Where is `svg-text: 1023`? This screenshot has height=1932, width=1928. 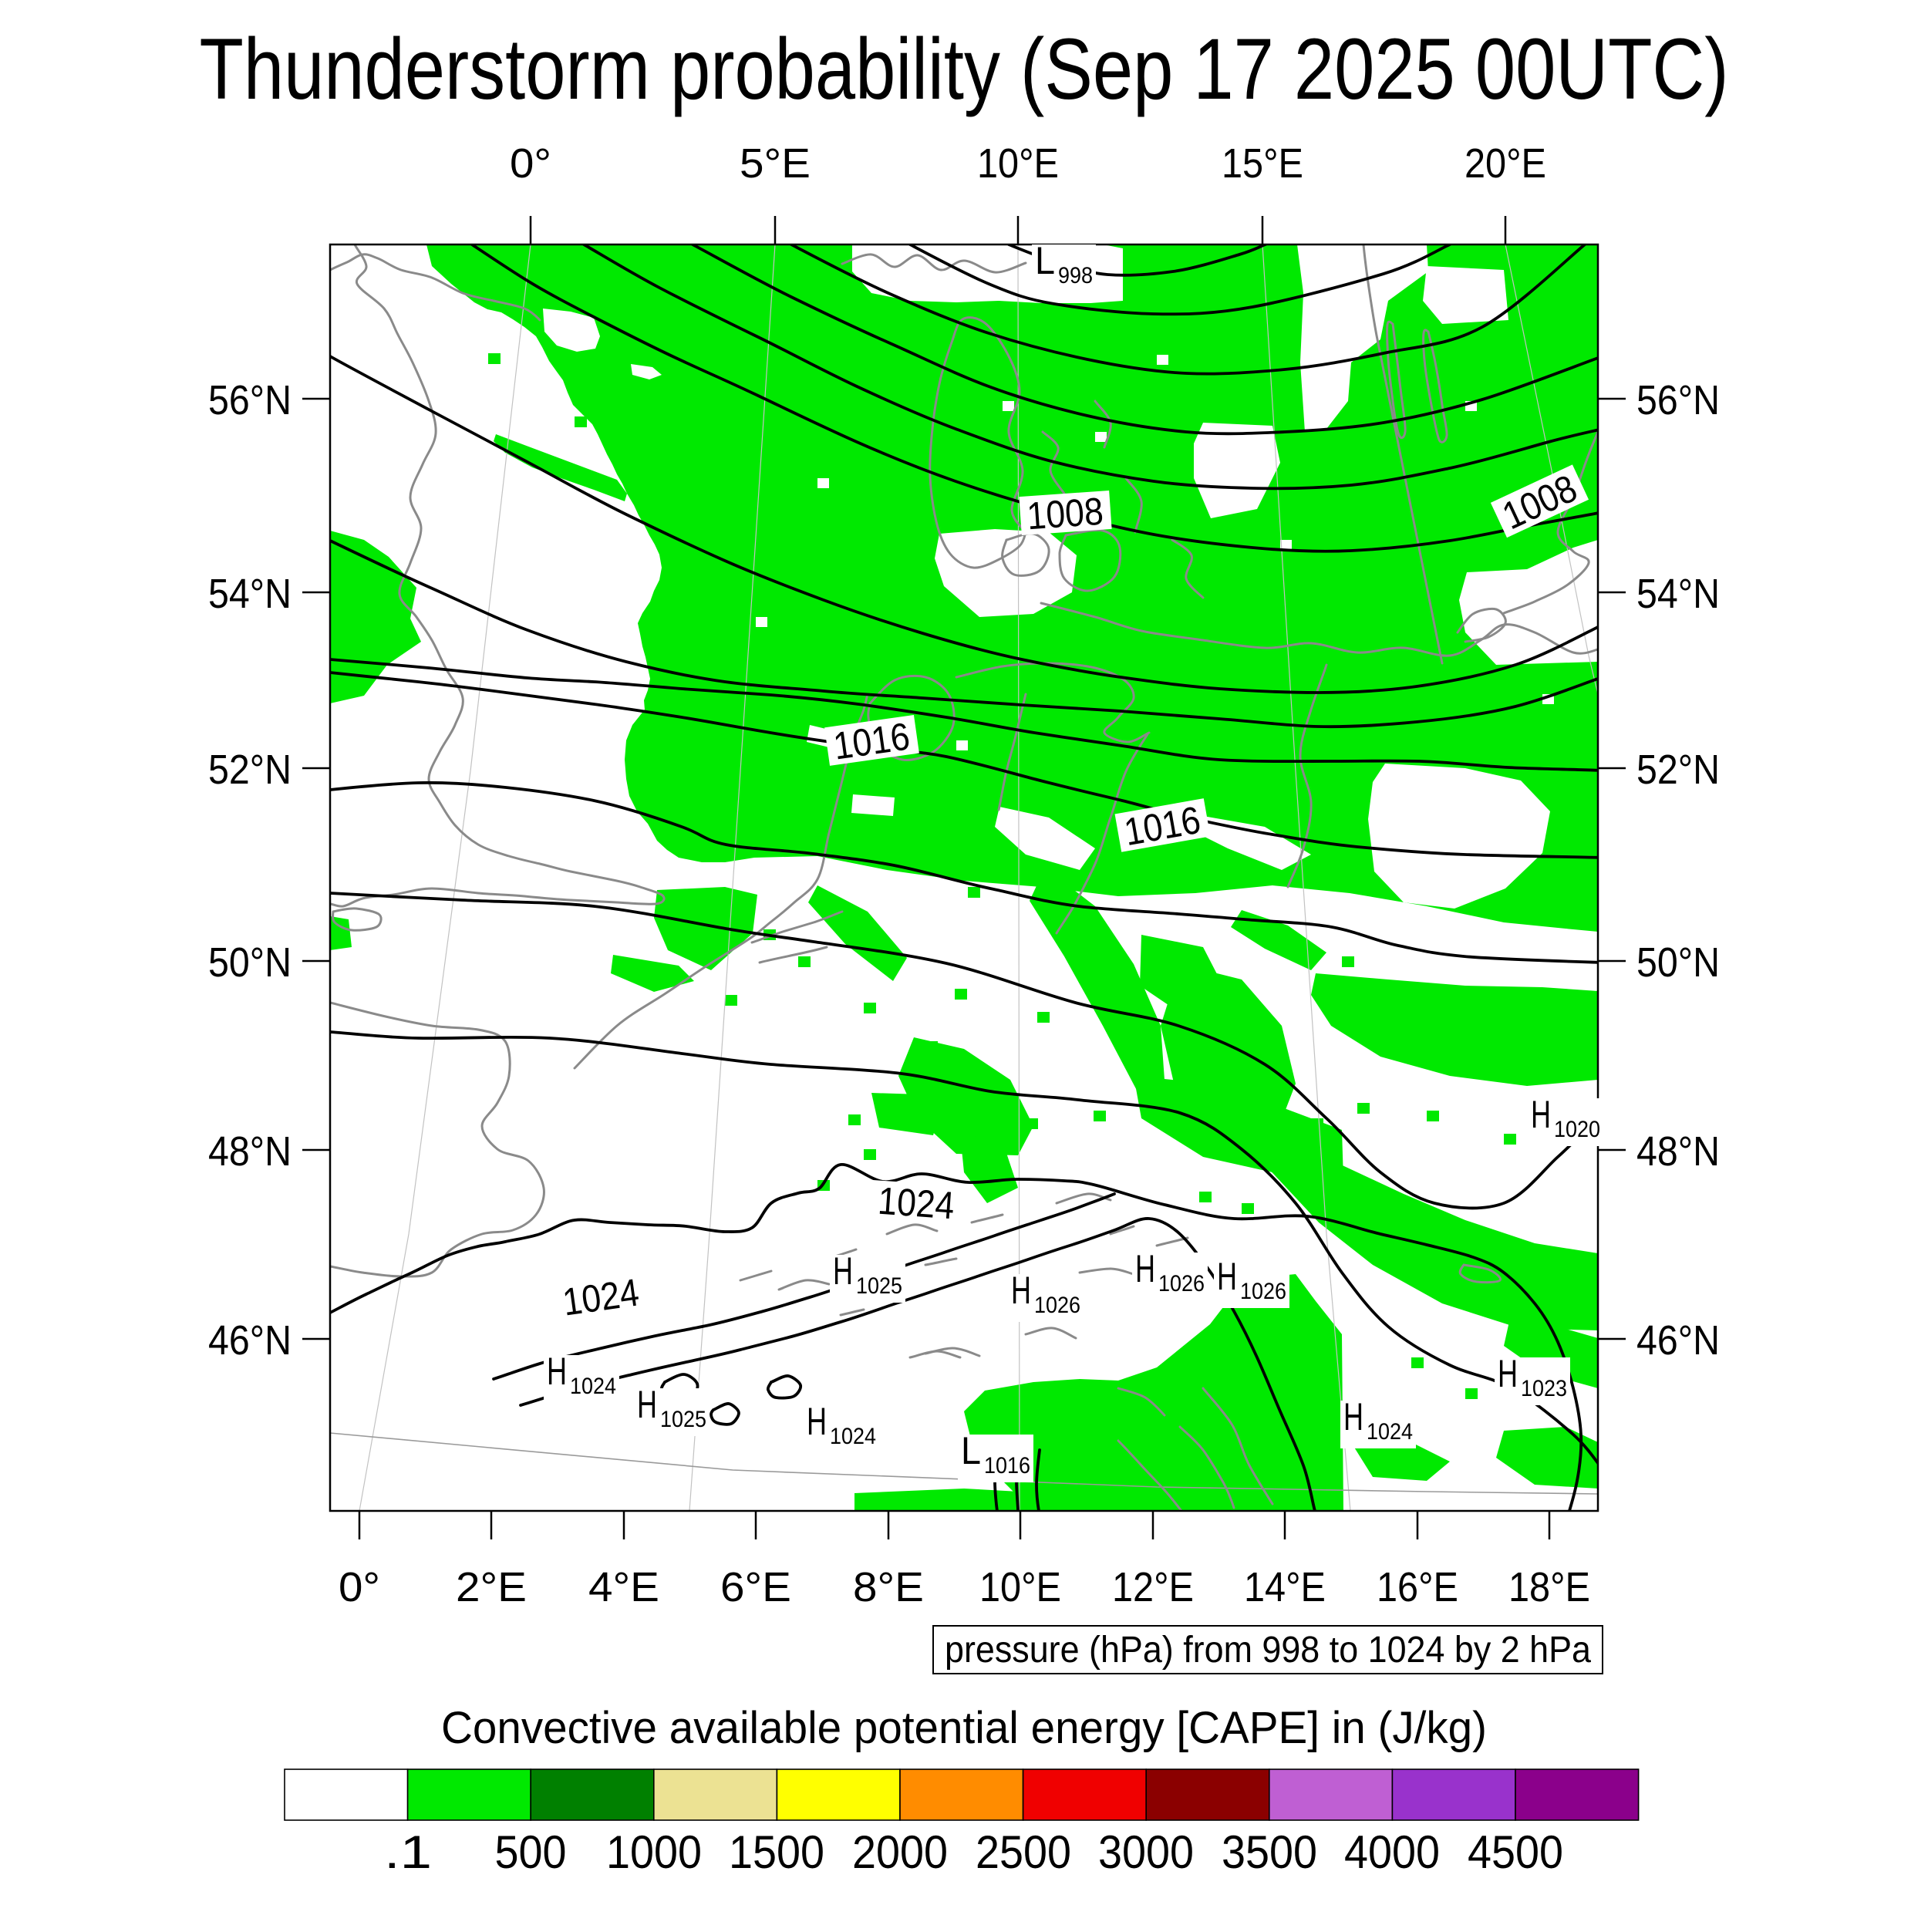
svg-text: 1023 is located at coordinates (1544, 1388).